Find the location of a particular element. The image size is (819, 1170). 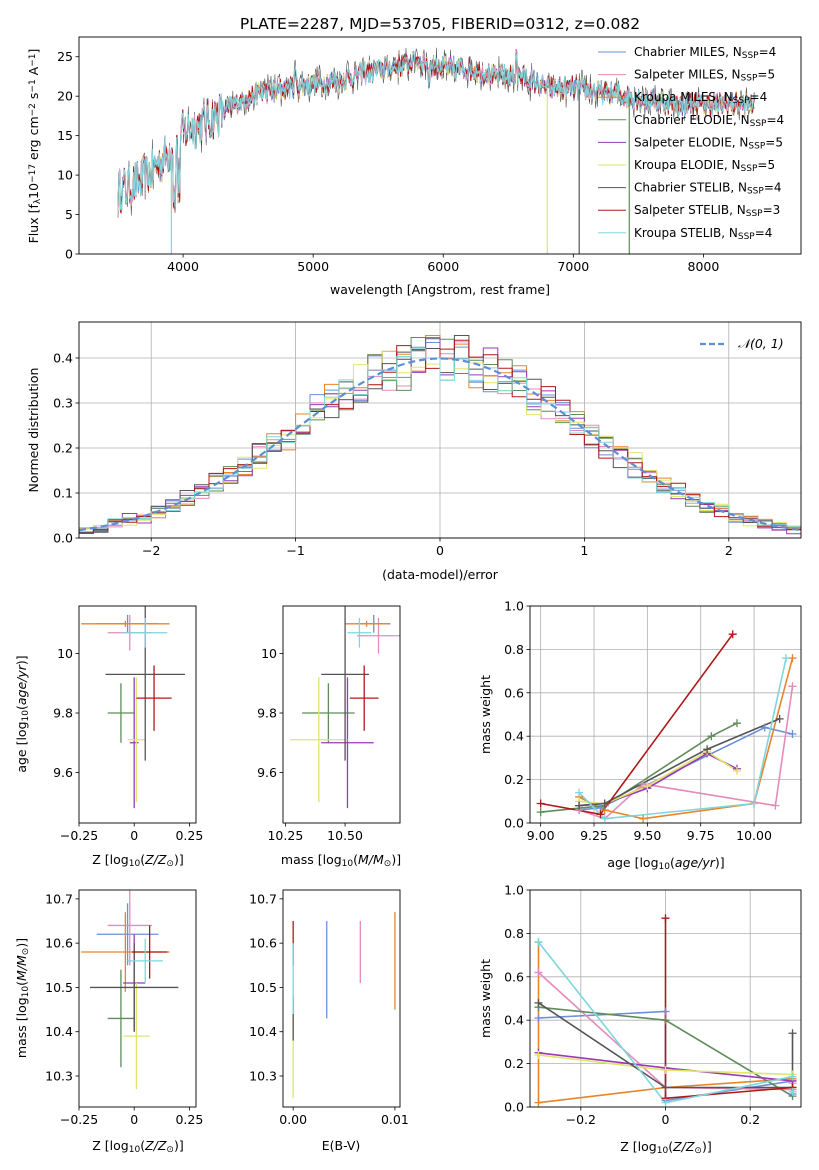

legend-entry: Kroupa STELIB, NSSP=4 is located at coordinates (703, 234).